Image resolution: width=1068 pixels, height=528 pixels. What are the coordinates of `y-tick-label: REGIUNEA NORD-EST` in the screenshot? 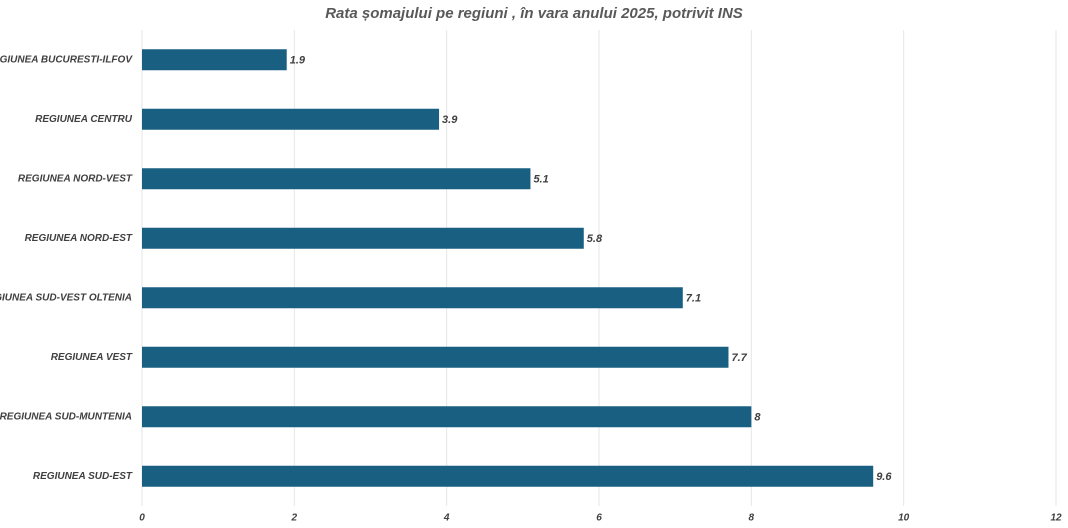 It's located at (79, 238).